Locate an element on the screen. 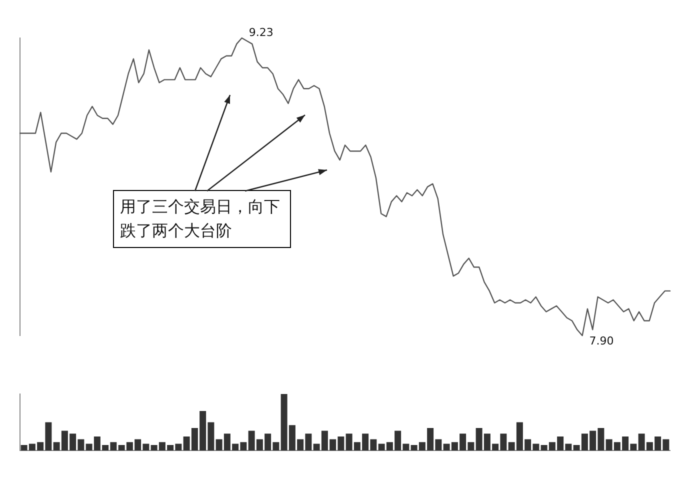 This screenshot has width=680, height=479. annotation: 9.23 is located at coordinates (261, 32).